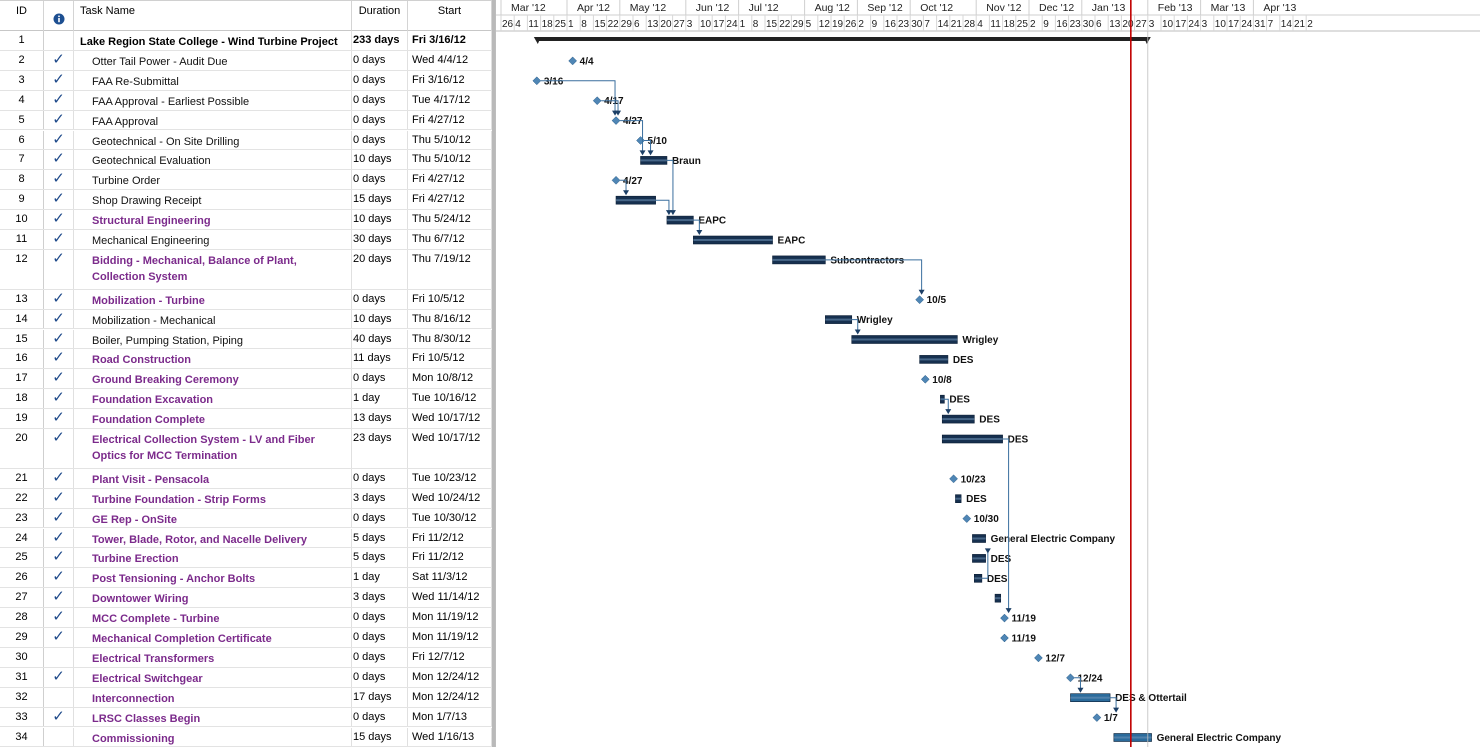 The height and width of the screenshot is (747, 1480). I want to click on task-row: 16 ✓ Road Construction 11 days Fri 10/5/12, so click(247, 359).